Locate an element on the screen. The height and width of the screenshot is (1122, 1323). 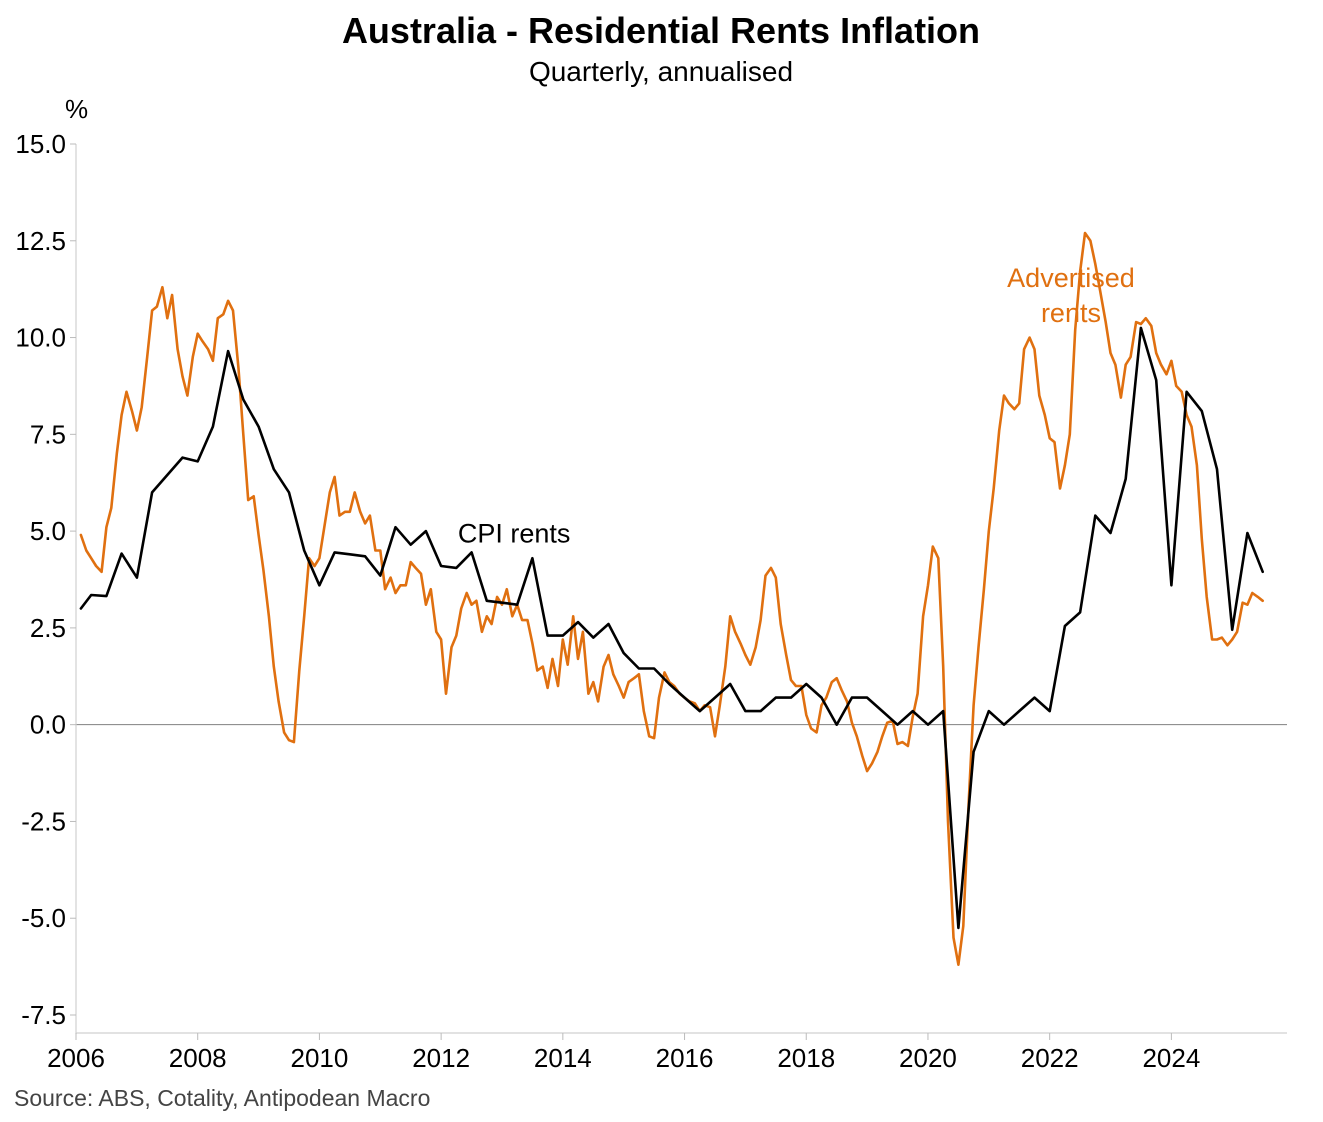
x-tick-label: 2008 is located at coordinates (198, 1058).